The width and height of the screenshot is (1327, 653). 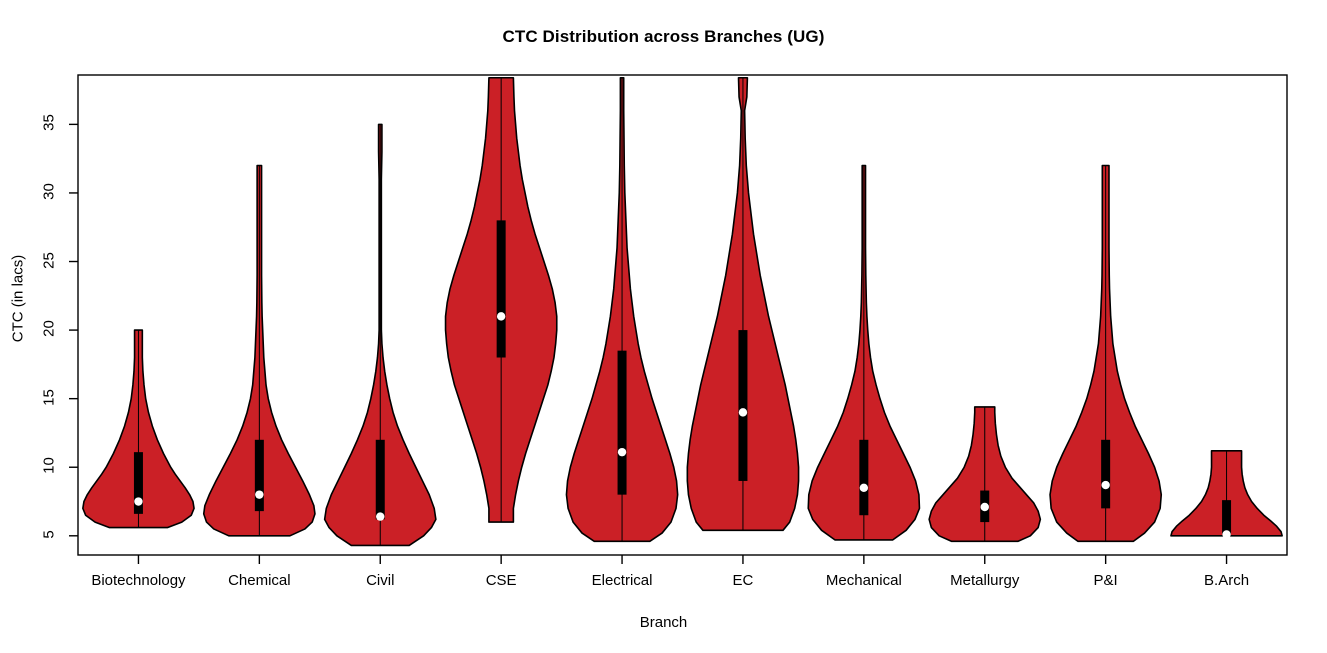 What do you see at coordinates (743, 304) in the screenshot?
I see `violin-ec` at bounding box center [743, 304].